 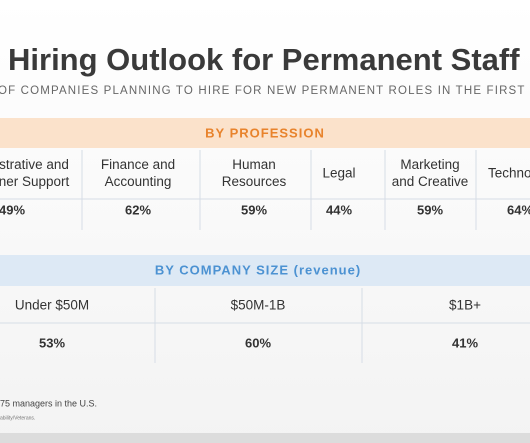 I want to click on profession-heading: BY PROFESSION, so click(x=265, y=132).